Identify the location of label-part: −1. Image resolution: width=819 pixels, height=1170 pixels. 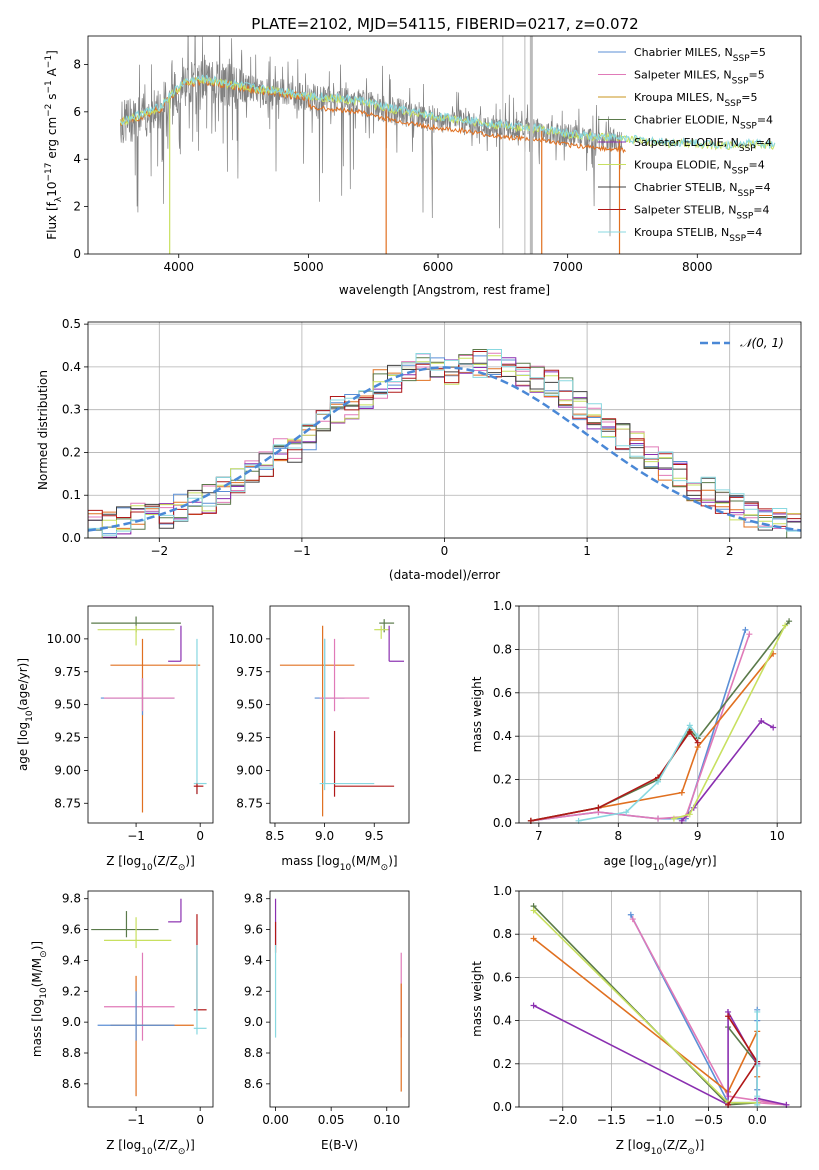
(49, 86).